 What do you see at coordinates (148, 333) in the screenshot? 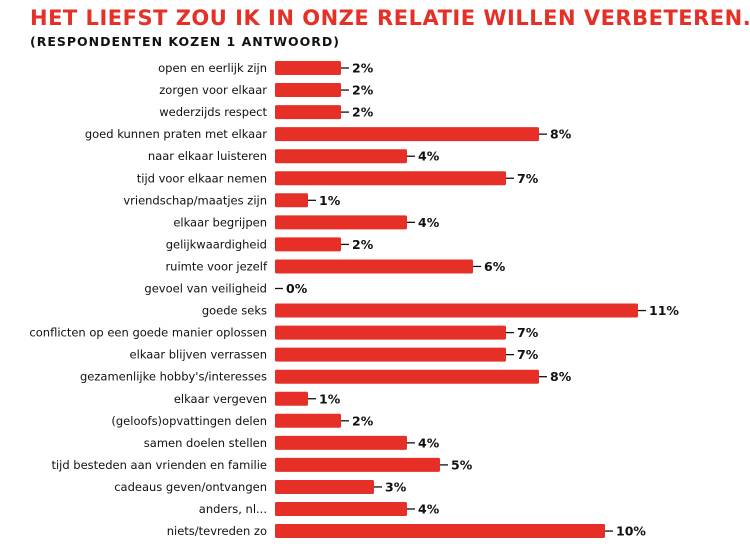
I see `category-label: conflicten op een goede manier oplossen` at bounding box center [148, 333].